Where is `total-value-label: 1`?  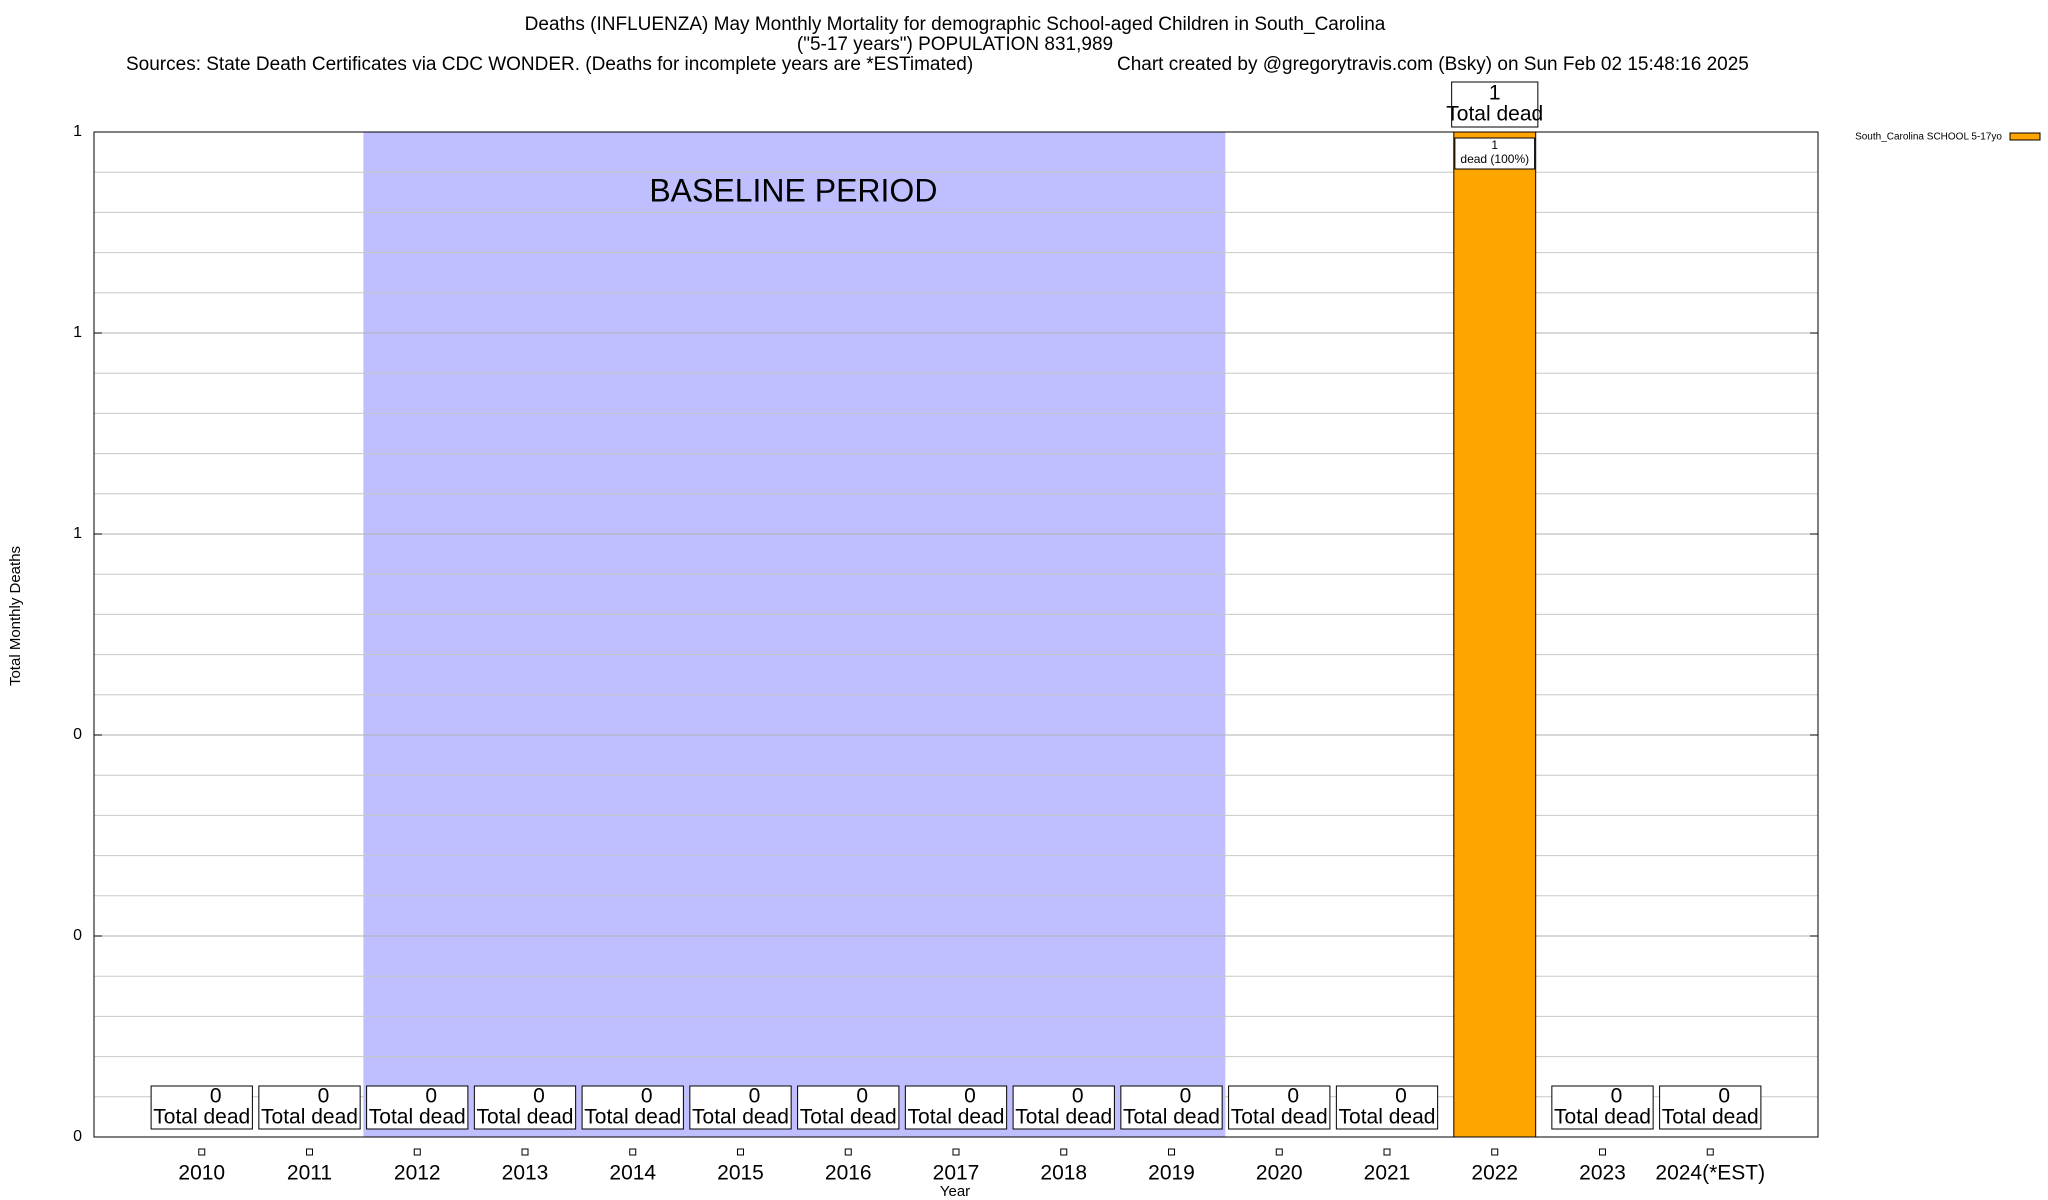 total-value-label: 1 is located at coordinates (1495, 93).